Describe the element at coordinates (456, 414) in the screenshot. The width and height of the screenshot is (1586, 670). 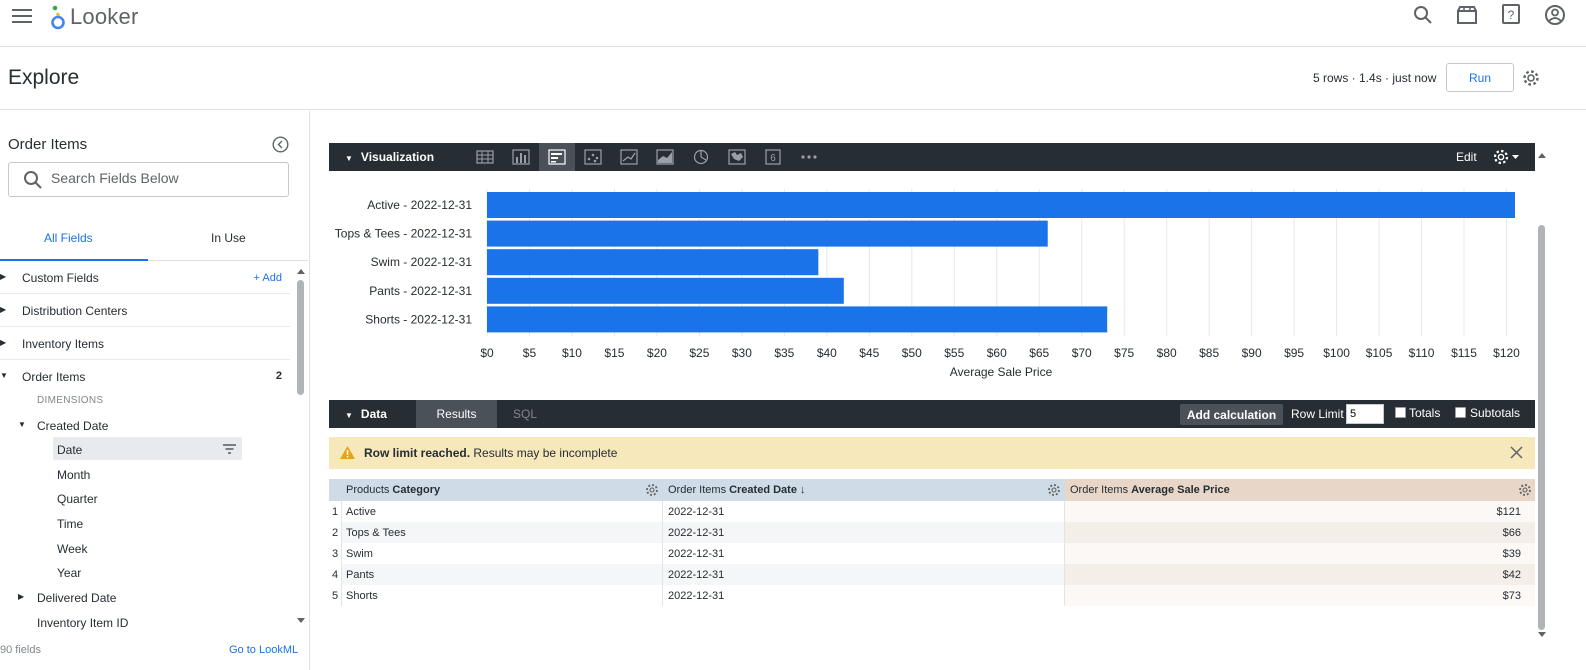
I see `tab-results: Results` at that location.